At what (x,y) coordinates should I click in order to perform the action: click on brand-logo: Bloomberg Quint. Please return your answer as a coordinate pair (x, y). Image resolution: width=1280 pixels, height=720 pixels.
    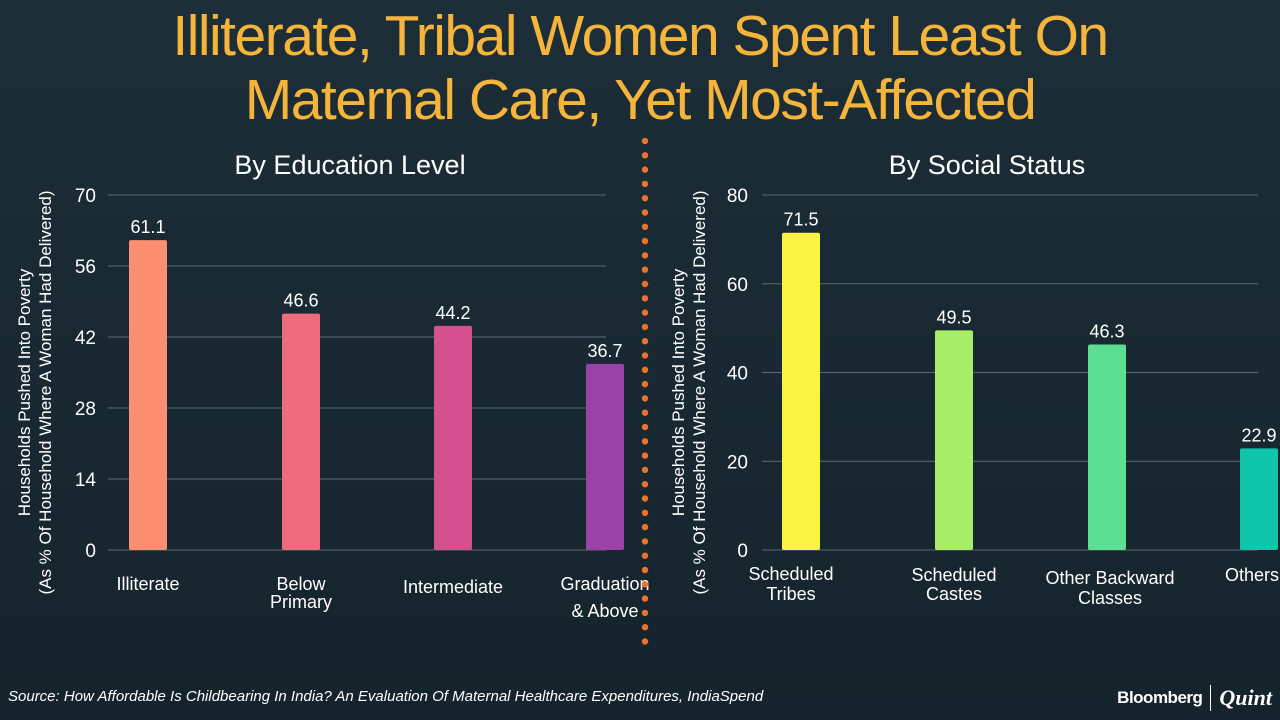
    Looking at the image, I should click on (1194, 698).